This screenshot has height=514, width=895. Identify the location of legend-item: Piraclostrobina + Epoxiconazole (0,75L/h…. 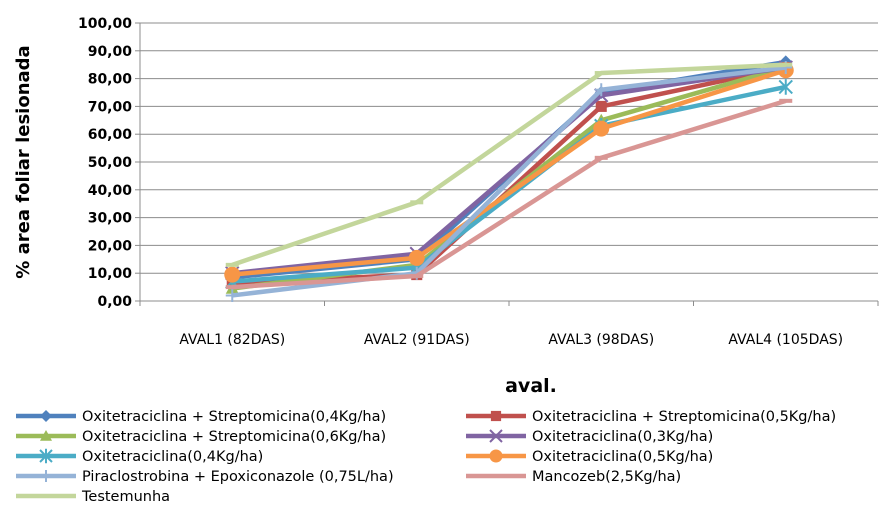
(205, 477).